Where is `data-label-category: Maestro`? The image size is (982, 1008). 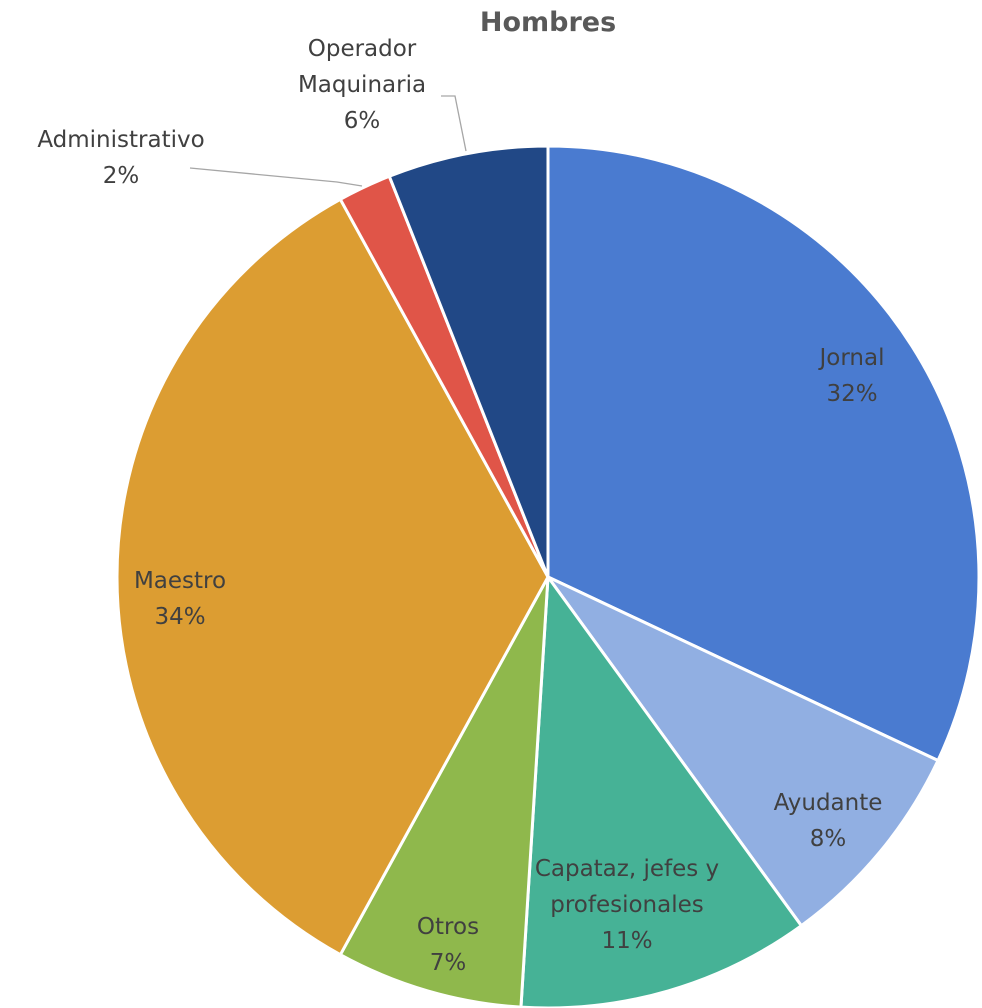 data-label-category: Maestro is located at coordinates (180, 581).